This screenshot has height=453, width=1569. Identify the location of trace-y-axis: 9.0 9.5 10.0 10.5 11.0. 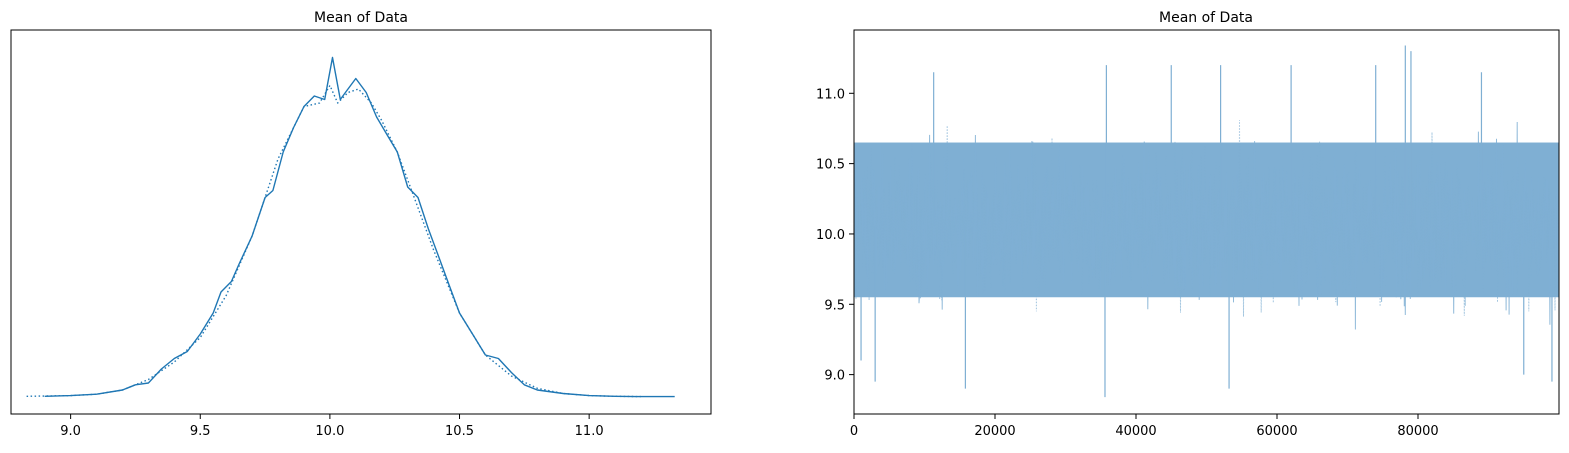
(835, 235).